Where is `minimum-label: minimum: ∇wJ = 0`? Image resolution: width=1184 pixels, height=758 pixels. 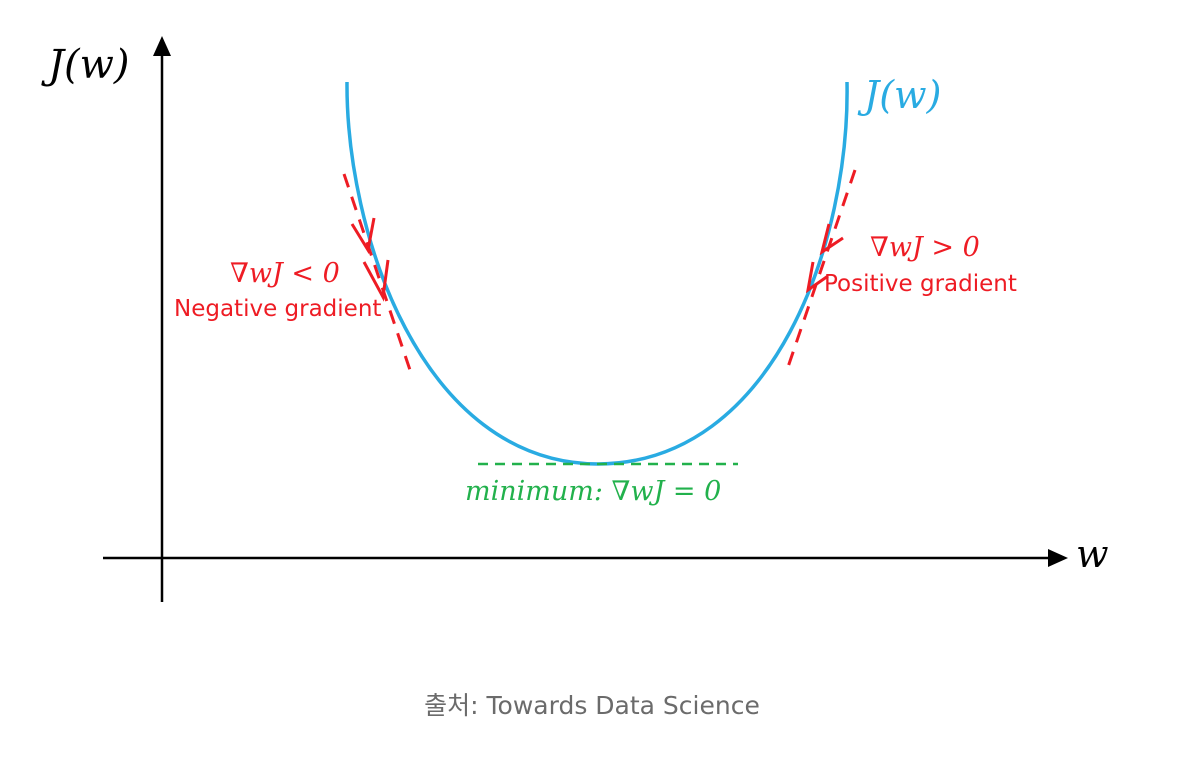
minimum-label: minimum: ∇wJ = 0 is located at coordinates (593, 491).